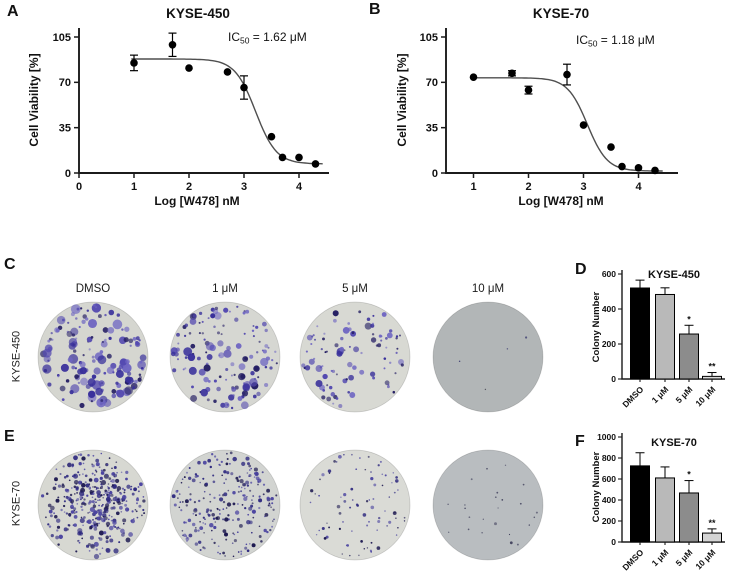 The width and height of the screenshot is (733, 573). Describe the element at coordinates (93, 289) in the screenshot. I see `column-label-dmso: DMSO` at that location.